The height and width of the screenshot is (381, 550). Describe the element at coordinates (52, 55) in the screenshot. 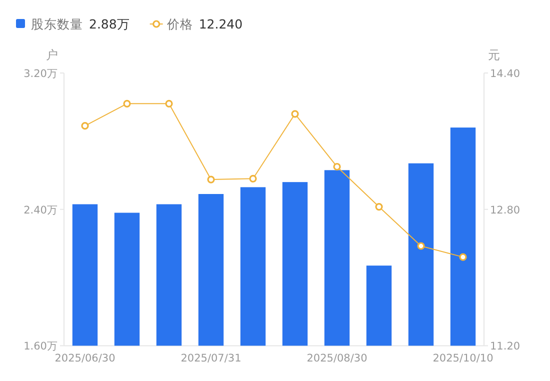

I see `y-axis-title: 户` at that location.